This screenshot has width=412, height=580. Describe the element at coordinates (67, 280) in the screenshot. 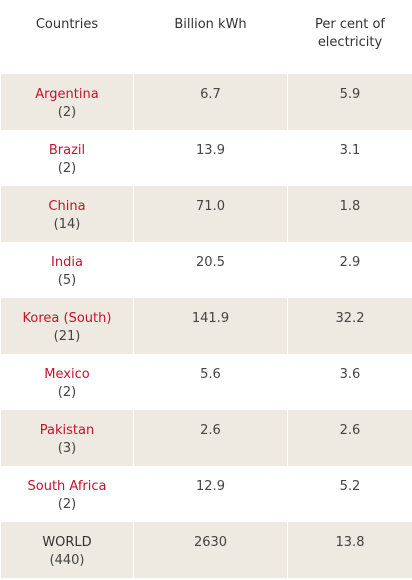

I see `reactor-count: (5)` at that location.